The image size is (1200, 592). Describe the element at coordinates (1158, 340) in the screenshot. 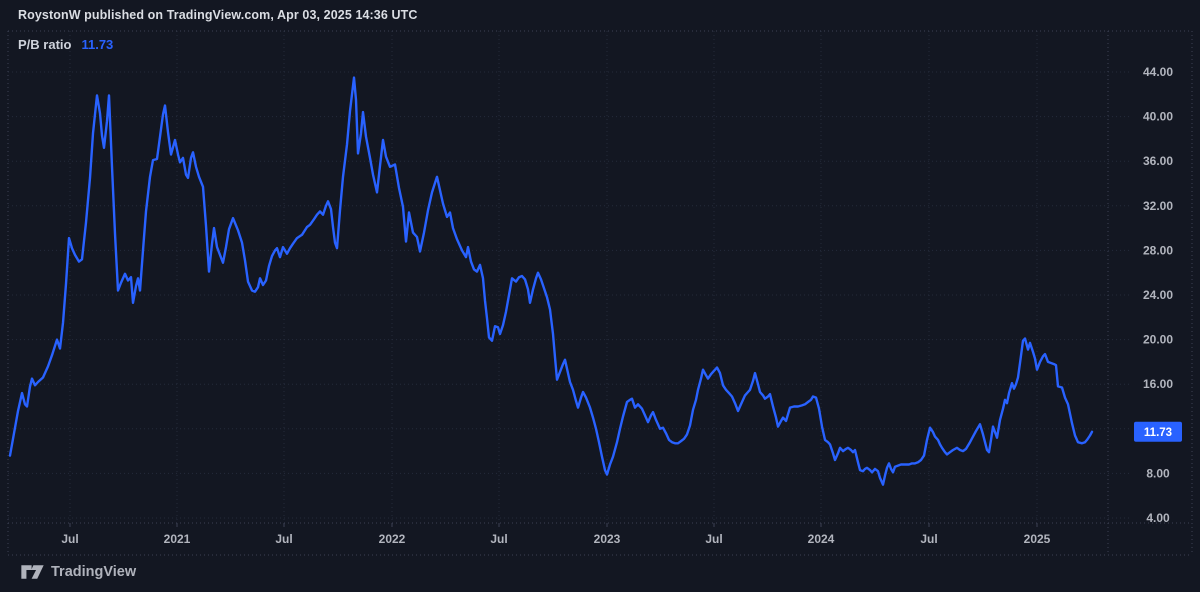

I see `y-axis-label: 20.00` at that location.